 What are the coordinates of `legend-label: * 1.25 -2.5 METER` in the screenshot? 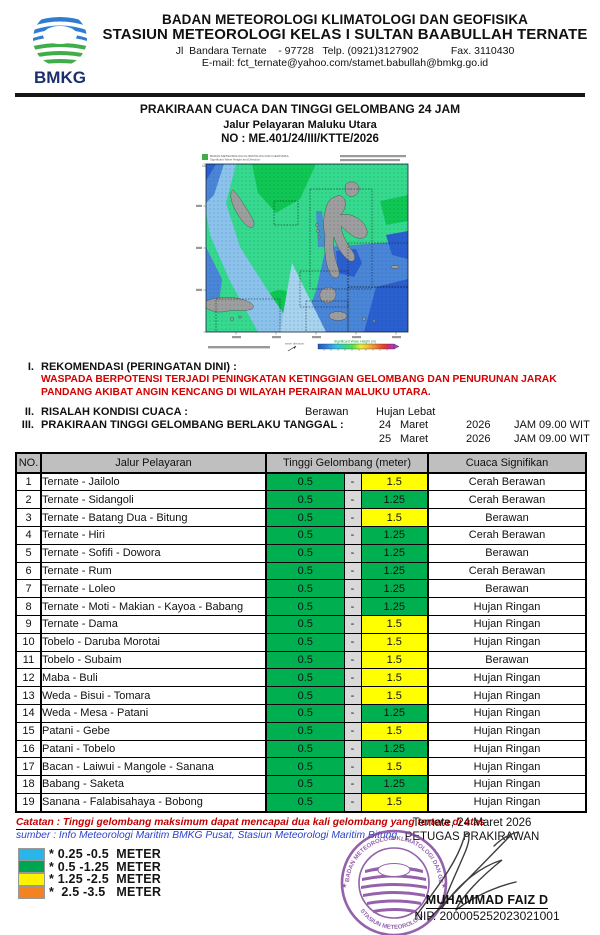 It's located at (105, 879).